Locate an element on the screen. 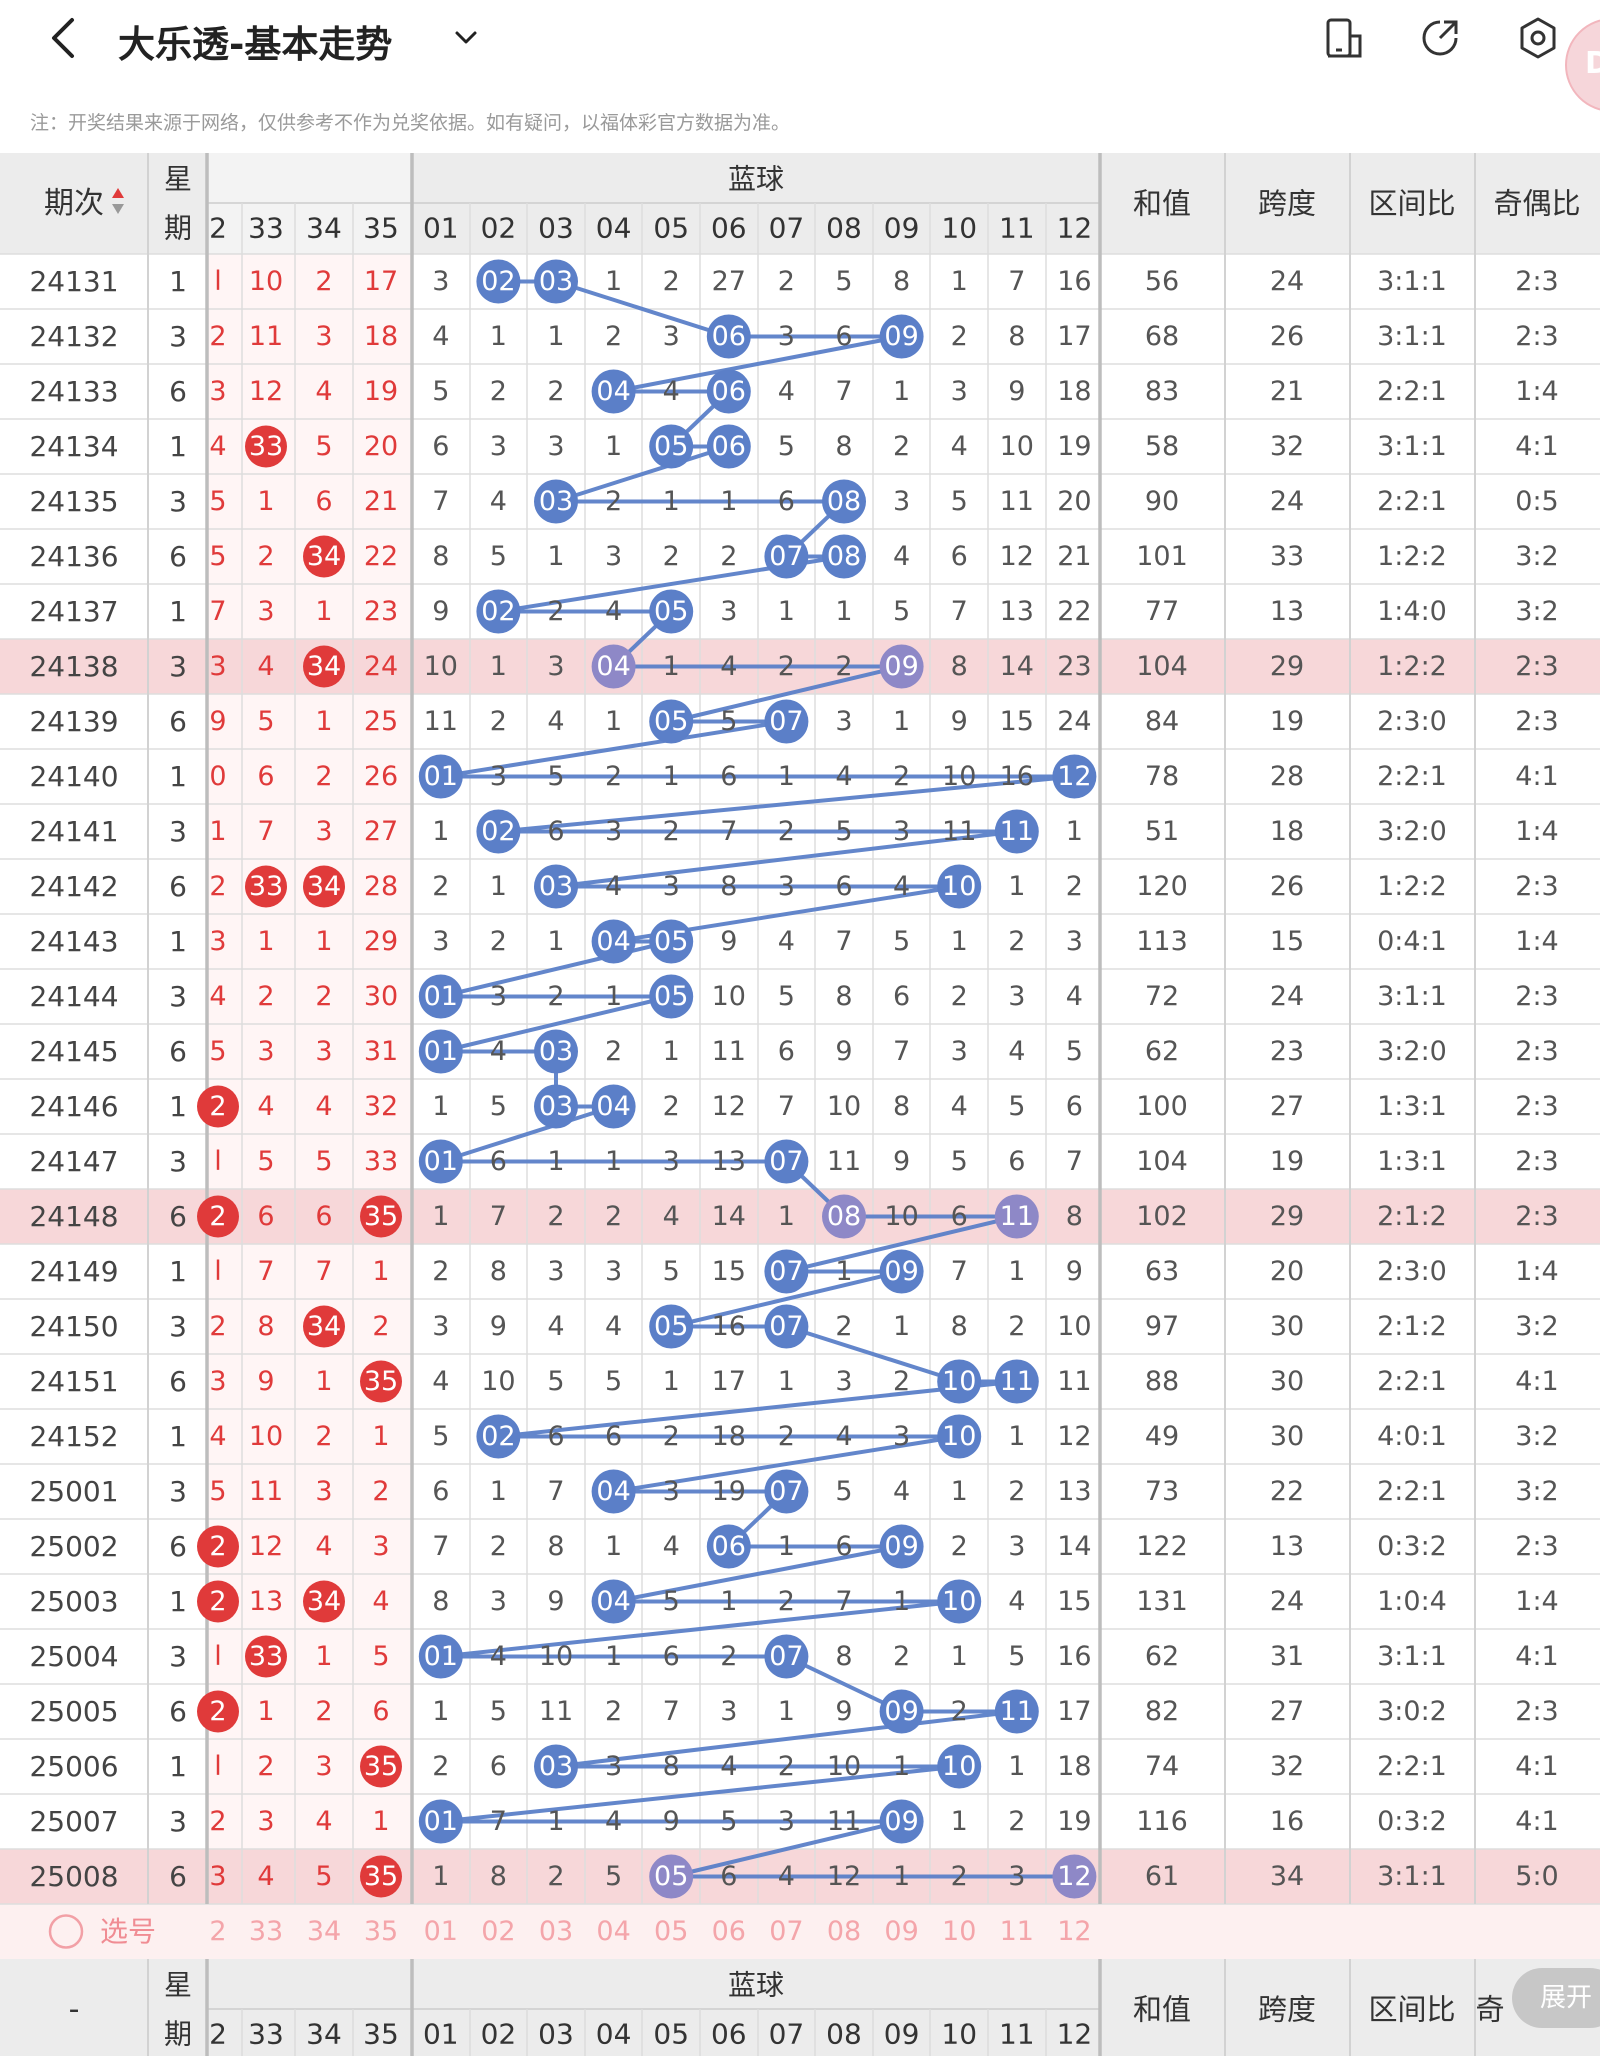 The width and height of the screenshot is (1600, 2056). blue-miss-count: 13 is located at coordinates (1017, 611).